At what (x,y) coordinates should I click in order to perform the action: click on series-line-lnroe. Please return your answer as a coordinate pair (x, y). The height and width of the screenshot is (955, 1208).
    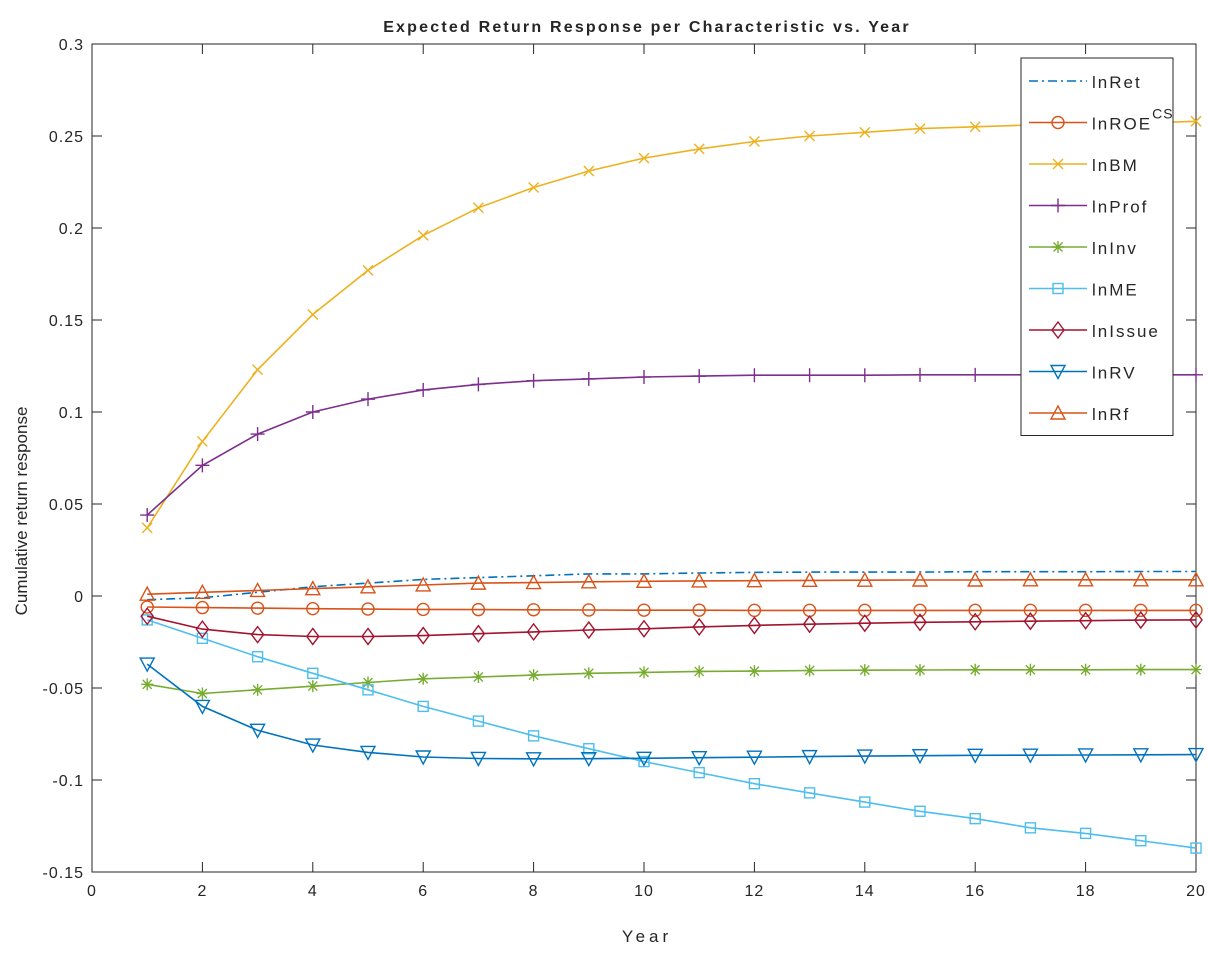
    Looking at the image, I should click on (671, 609).